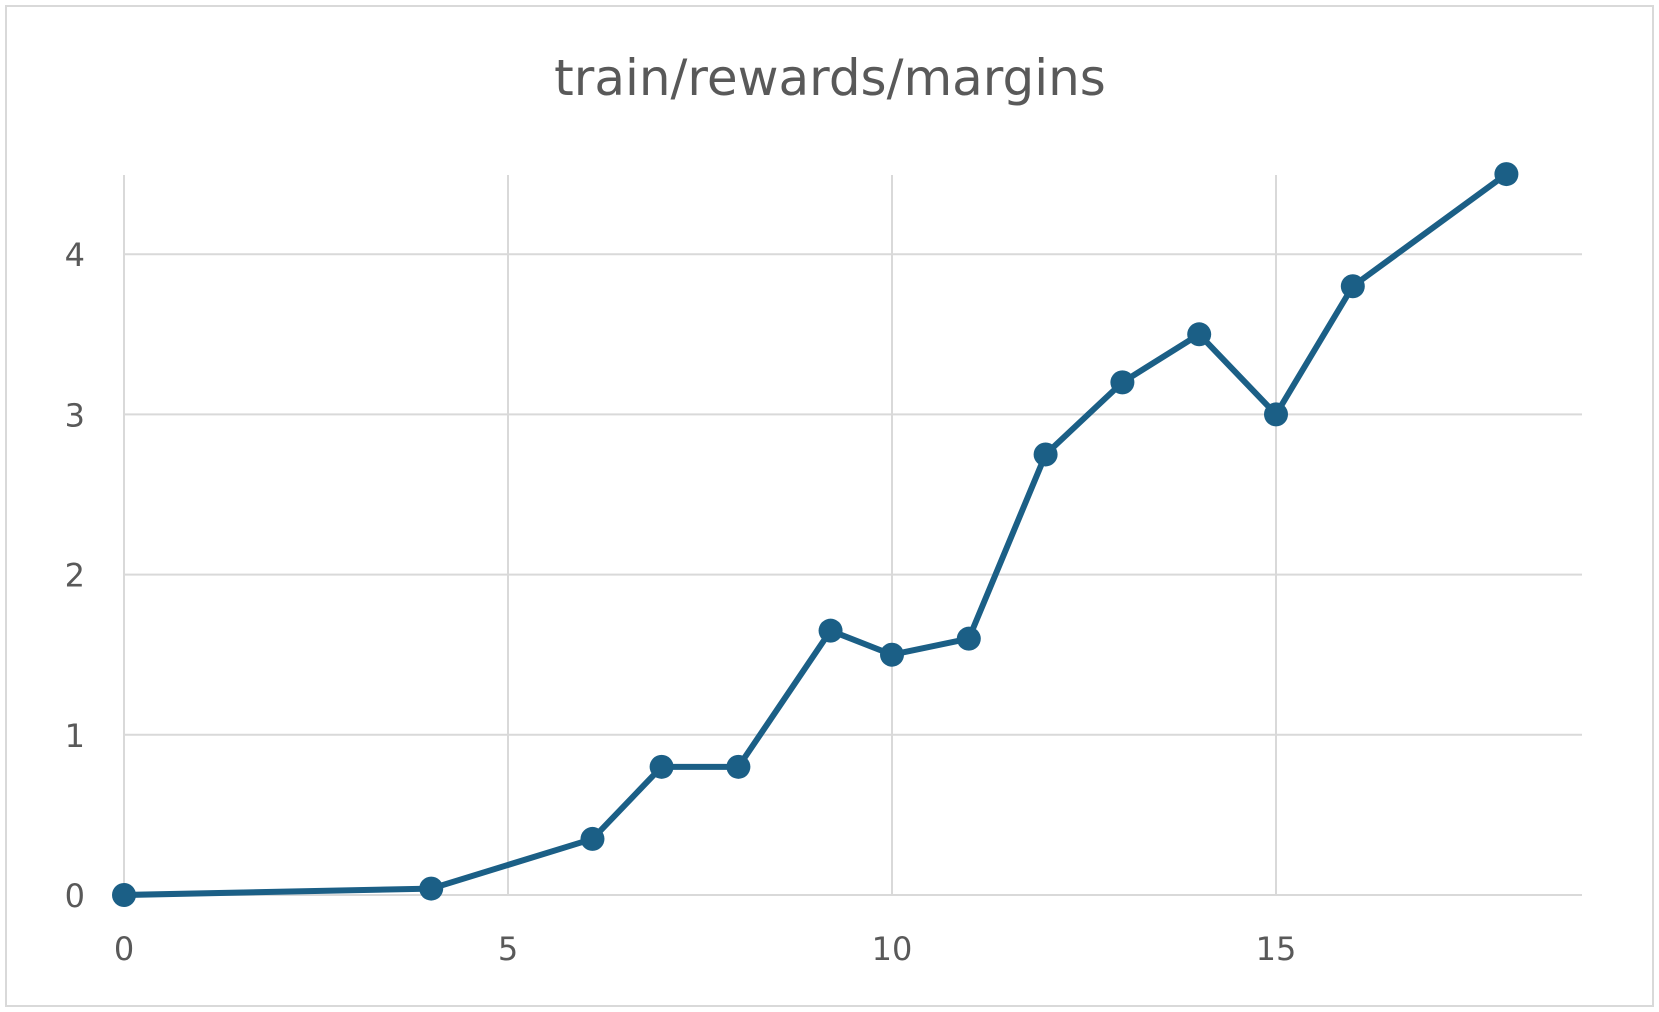 The height and width of the screenshot is (1012, 1659). I want to click on y-tick-label: 2, so click(75, 576).